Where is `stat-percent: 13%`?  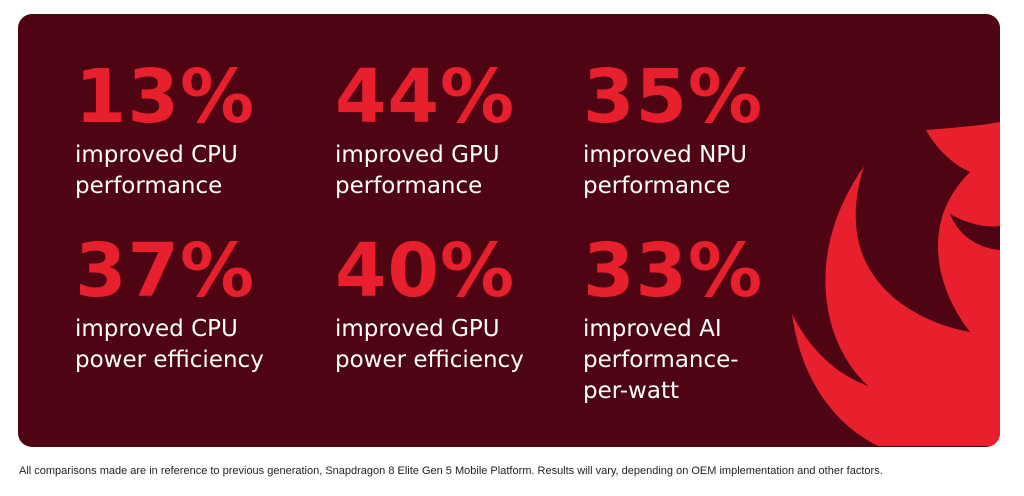
stat-percent: 13% is located at coordinates (165, 97).